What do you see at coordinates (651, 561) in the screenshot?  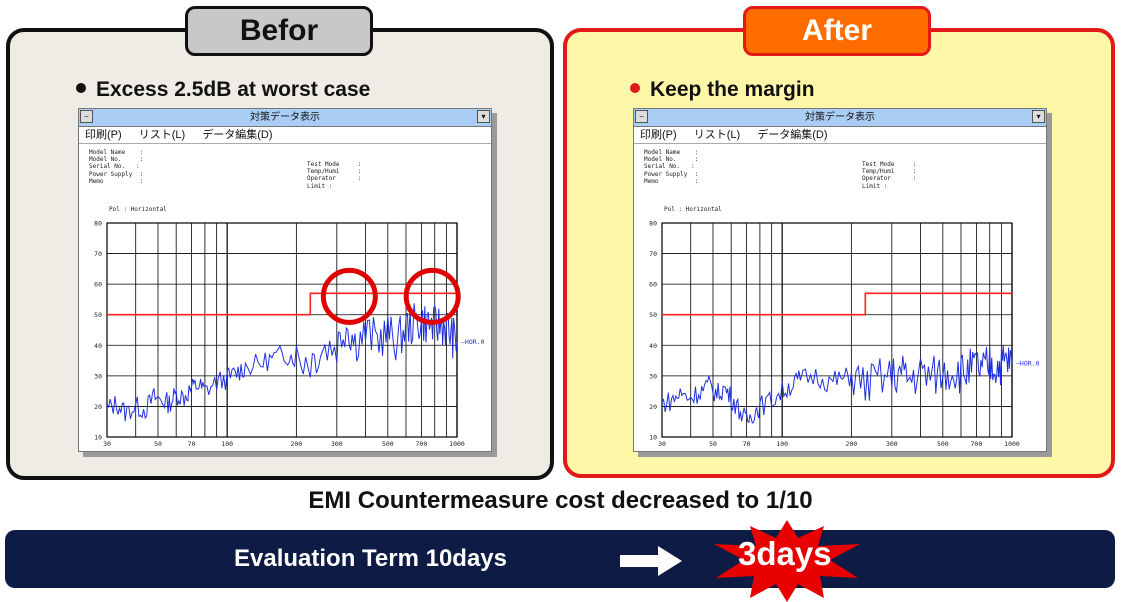 I see `right-arrow-icon` at bounding box center [651, 561].